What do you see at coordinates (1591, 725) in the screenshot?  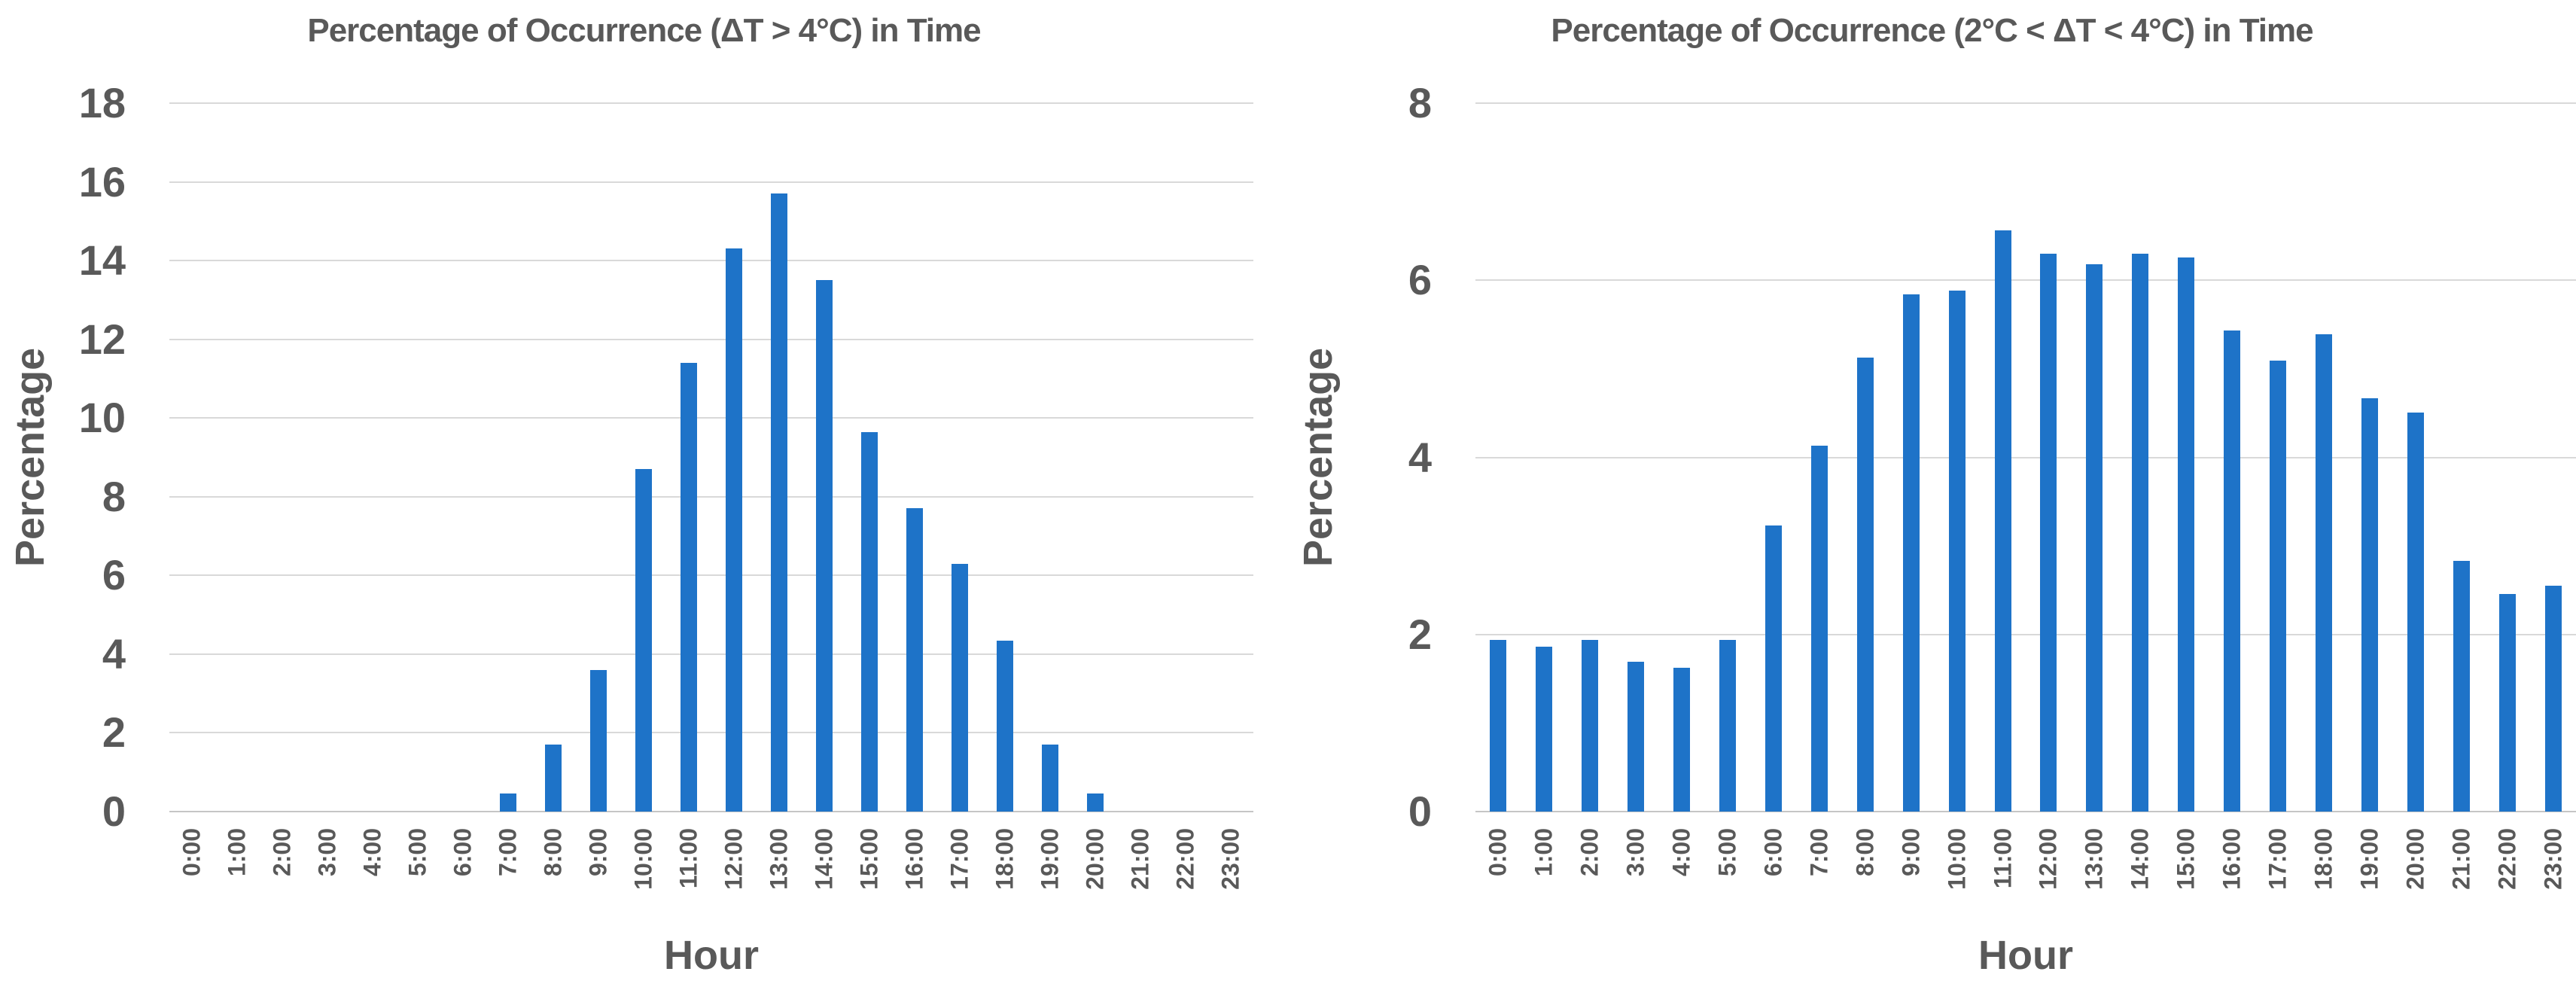 I see `bar-2:00` at bounding box center [1591, 725].